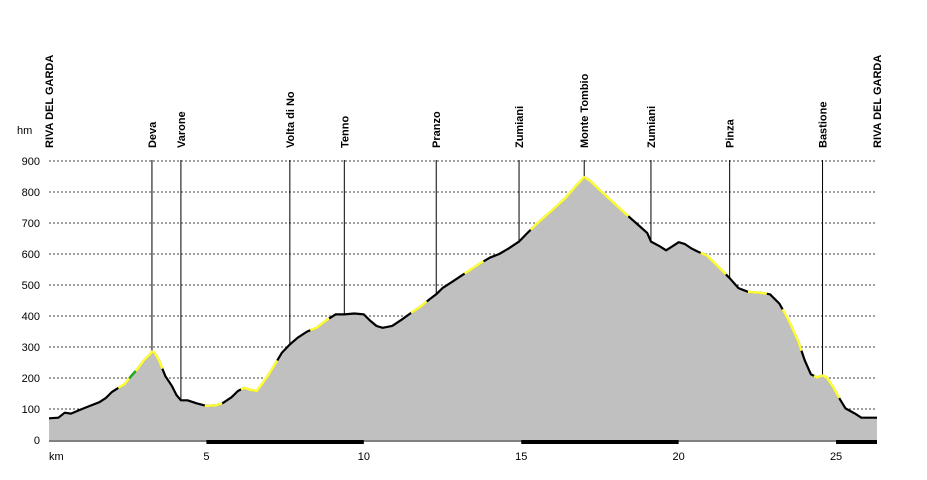  What do you see at coordinates (31, 193) in the screenshot?
I see `y-tick-label: 800` at bounding box center [31, 193].